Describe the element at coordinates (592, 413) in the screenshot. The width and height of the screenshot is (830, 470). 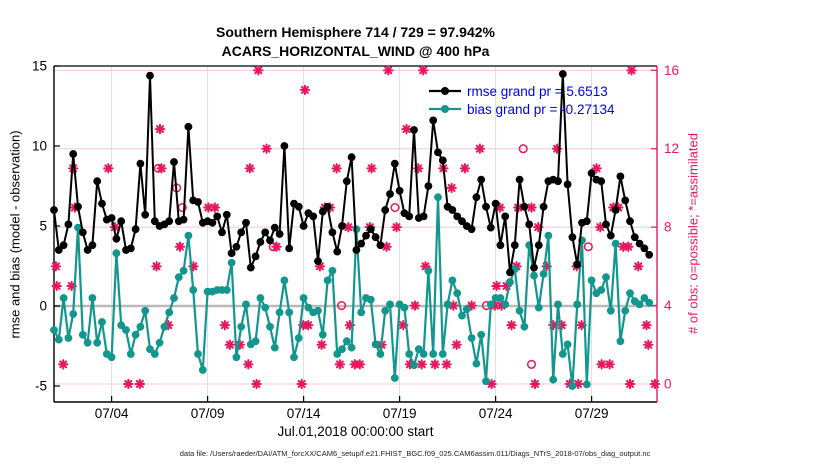
I see `svg-text: 07/29` at that location.